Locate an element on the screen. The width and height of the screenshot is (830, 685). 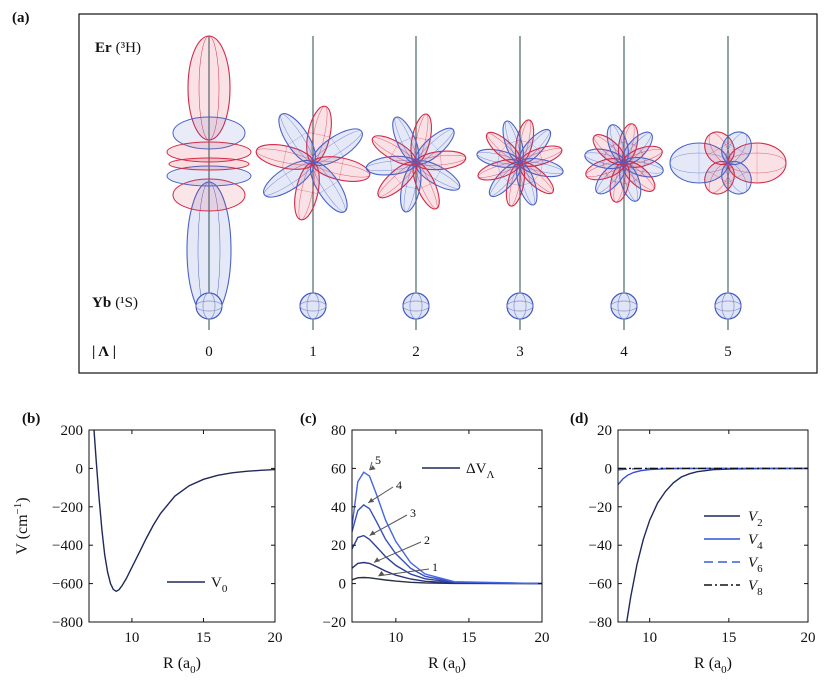
panel-a-letter: (a) is located at coordinates (21, 18).